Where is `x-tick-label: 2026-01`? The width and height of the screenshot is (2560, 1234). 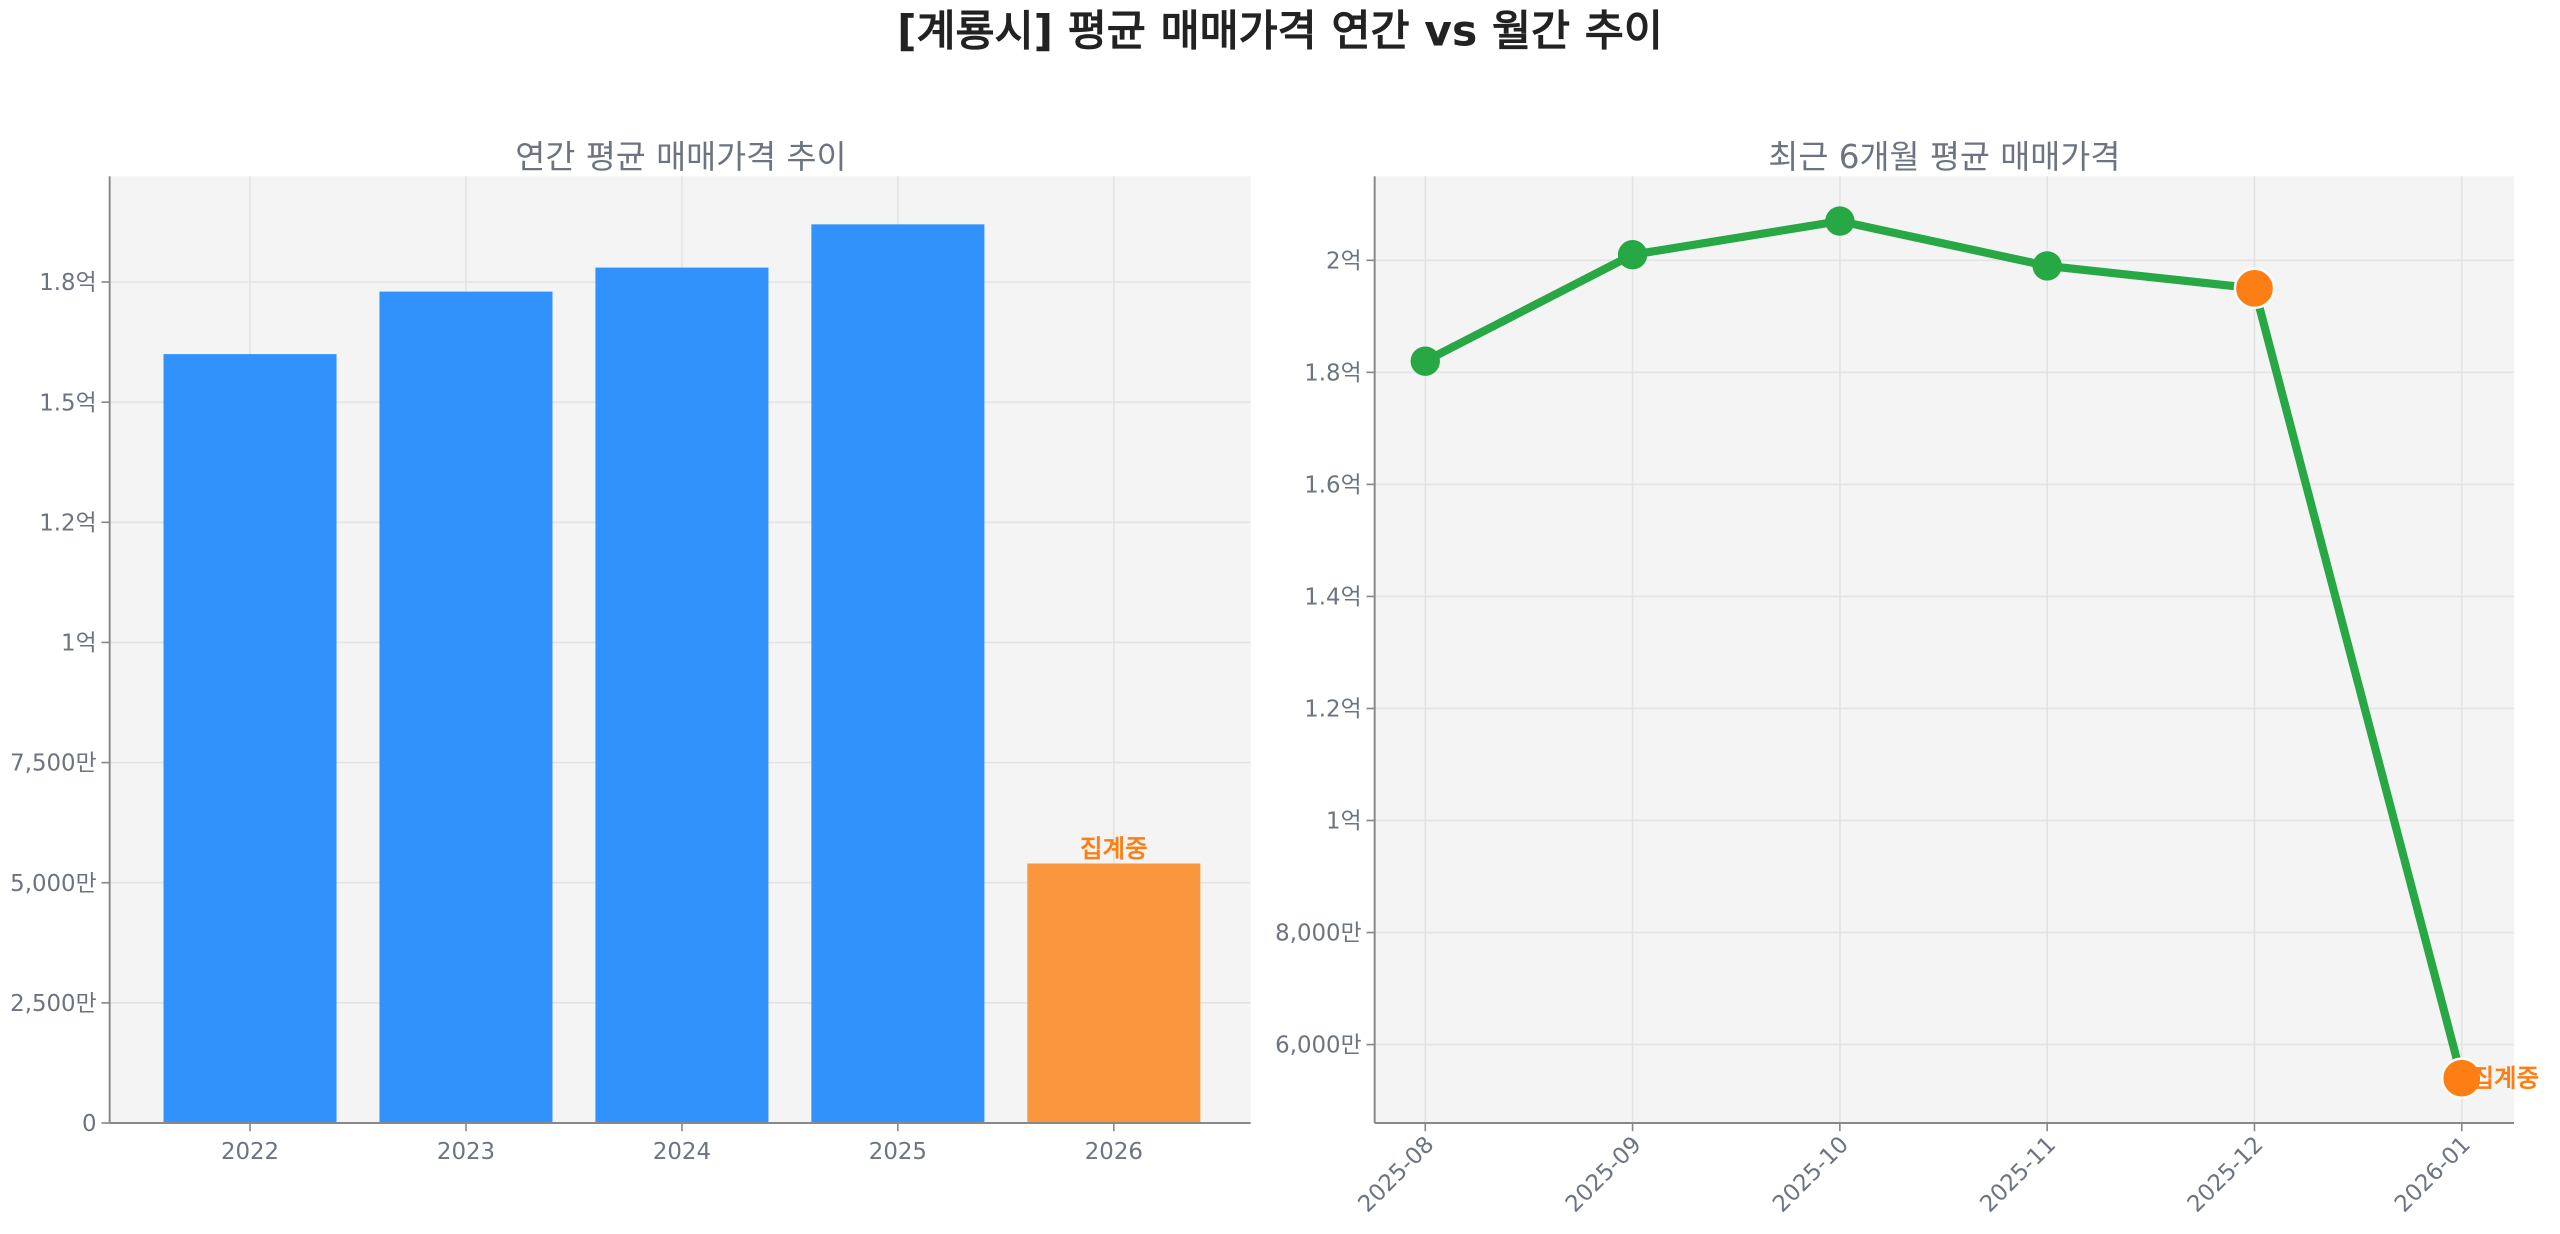 x-tick-label: 2026-01 is located at coordinates (2433, 1175).